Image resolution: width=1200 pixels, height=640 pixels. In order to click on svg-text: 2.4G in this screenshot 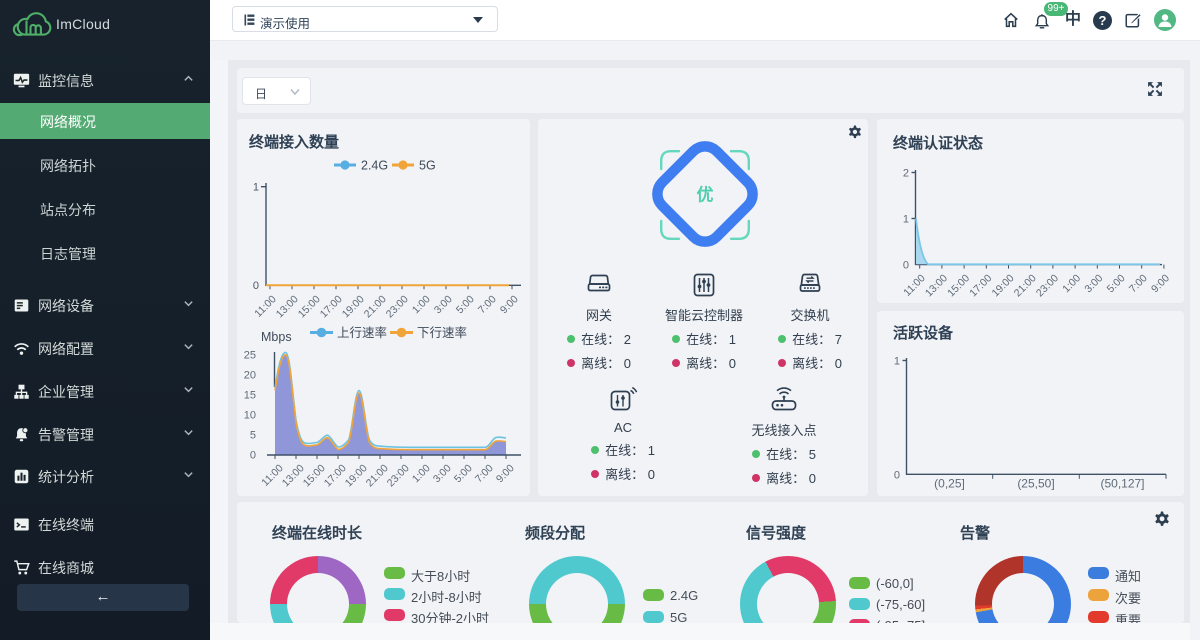, I will do `click(374, 166)`.